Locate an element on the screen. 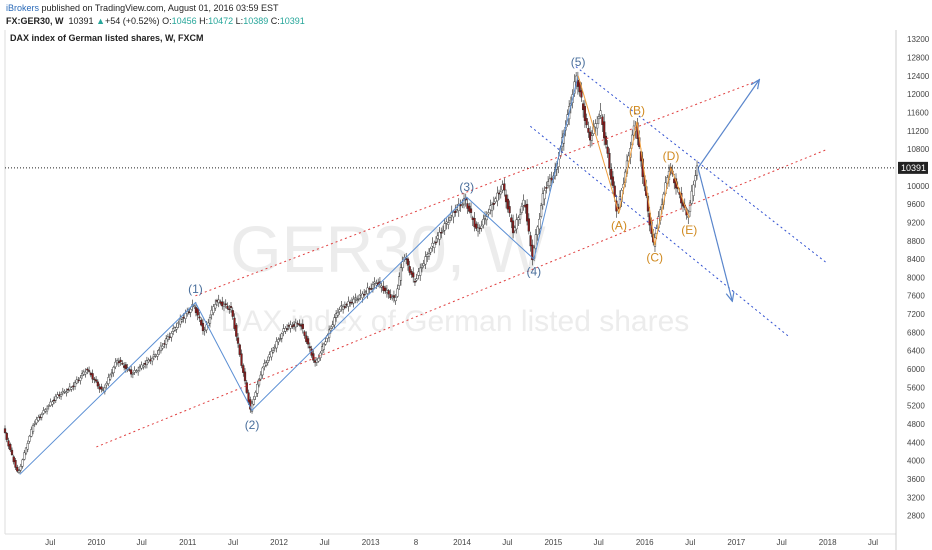 The height and width of the screenshot is (550, 932). wave-label: (B) is located at coordinates (637, 110).